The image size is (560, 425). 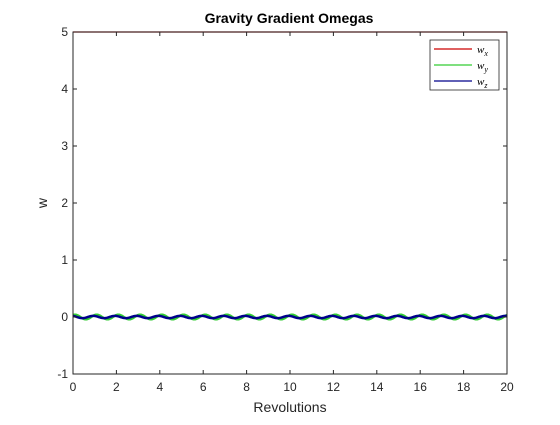 What do you see at coordinates (464, 65) in the screenshot?
I see `legend: wx wy wz` at bounding box center [464, 65].